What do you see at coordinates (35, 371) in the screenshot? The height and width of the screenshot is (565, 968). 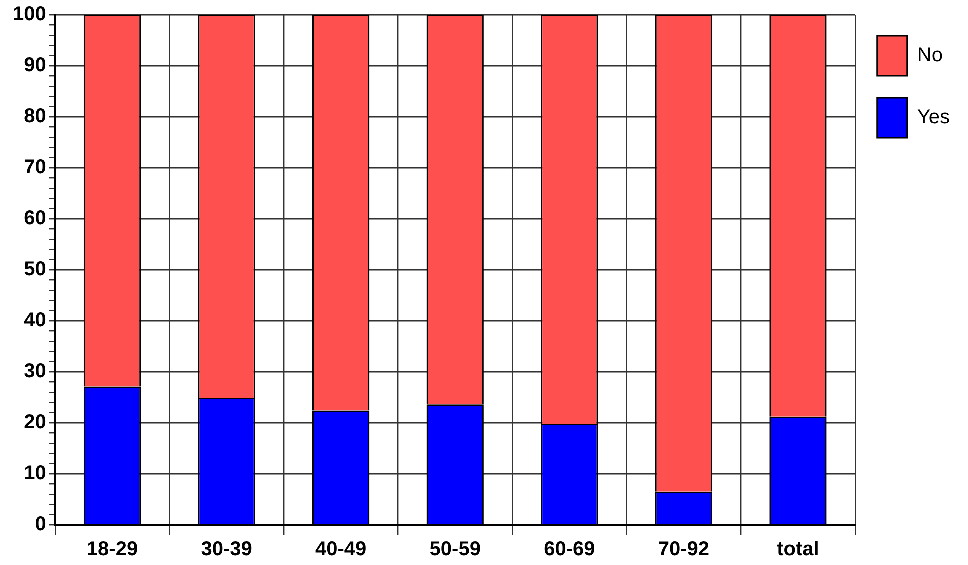 I see `y-tick-label: 30` at bounding box center [35, 371].